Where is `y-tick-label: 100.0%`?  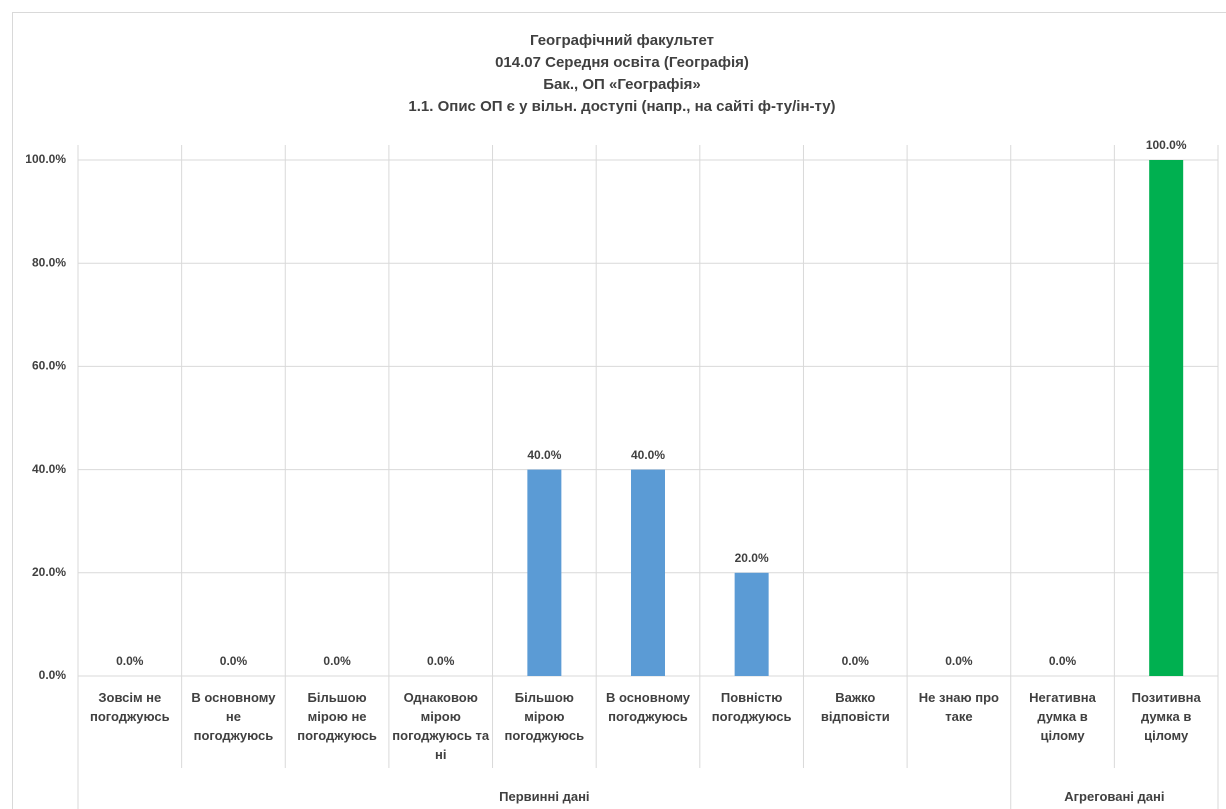 y-tick-label: 100.0% is located at coordinates (45, 159).